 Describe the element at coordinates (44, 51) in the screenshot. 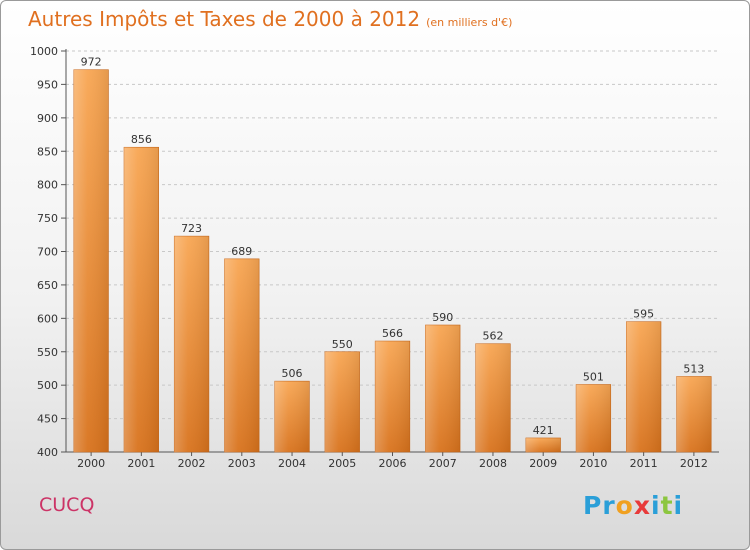

I see `y-tick-label: 1000` at that location.